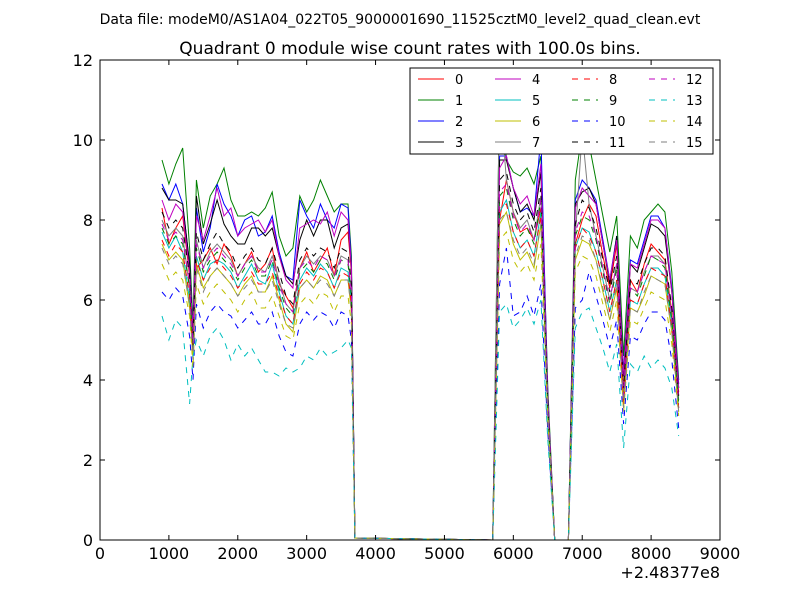 The width and height of the screenshot is (800, 600). What do you see at coordinates (459, 122) in the screenshot?
I see `legend-label-2: 2` at bounding box center [459, 122].